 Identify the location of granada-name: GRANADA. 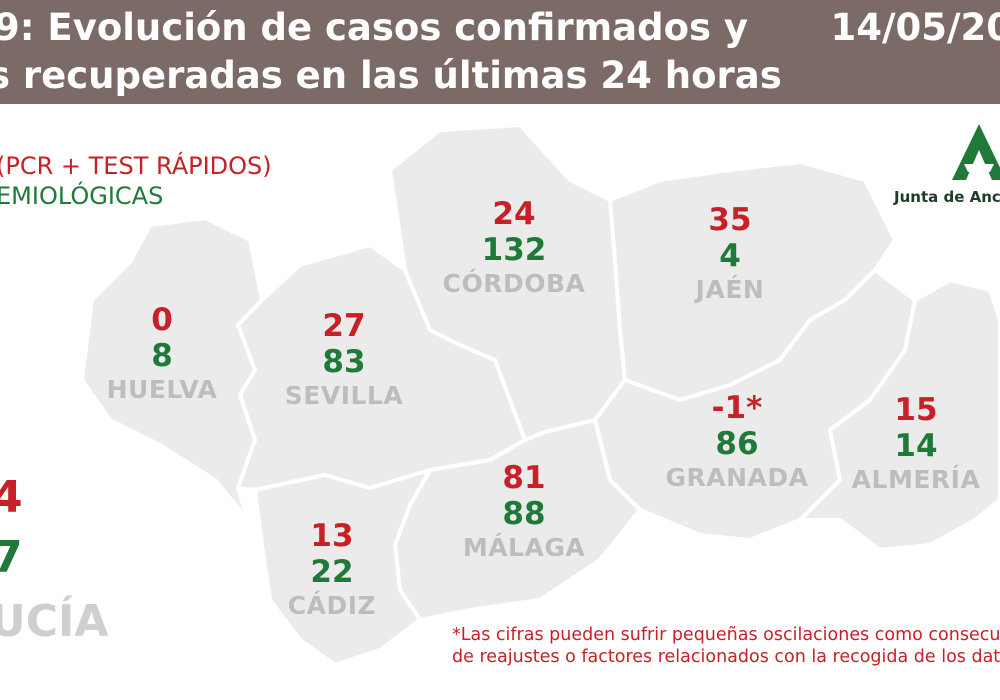
(737, 477).